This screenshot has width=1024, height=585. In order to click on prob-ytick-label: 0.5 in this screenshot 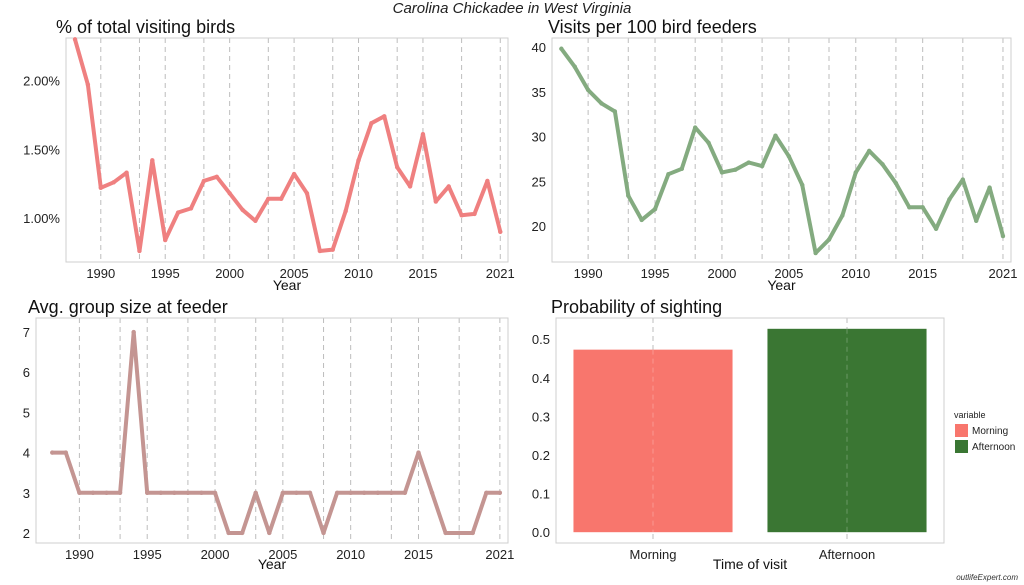, I will do `click(541, 339)`.